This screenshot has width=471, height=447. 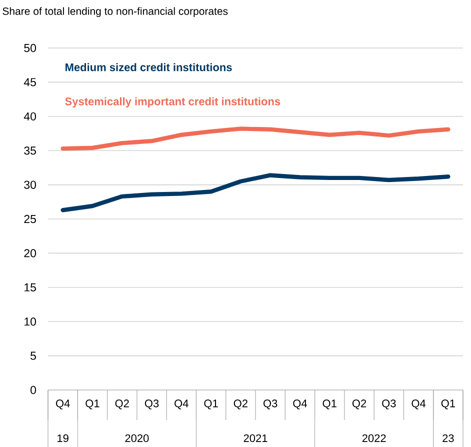 What do you see at coordinates (256, 438) in the screenshot?
I see `text: 2021` at bounding box center [256, 438].